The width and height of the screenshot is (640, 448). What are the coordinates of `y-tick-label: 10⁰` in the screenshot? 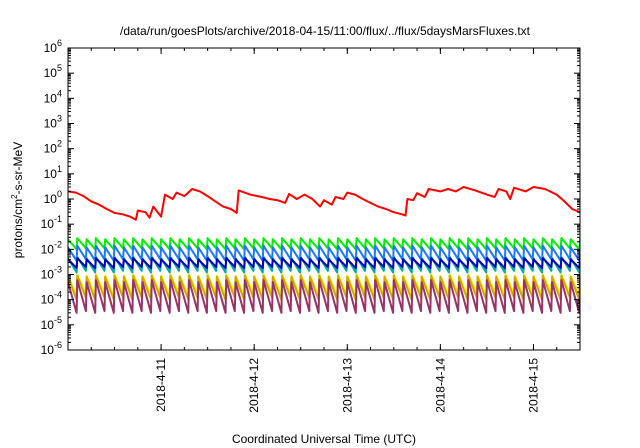 It's located at (53, 197).